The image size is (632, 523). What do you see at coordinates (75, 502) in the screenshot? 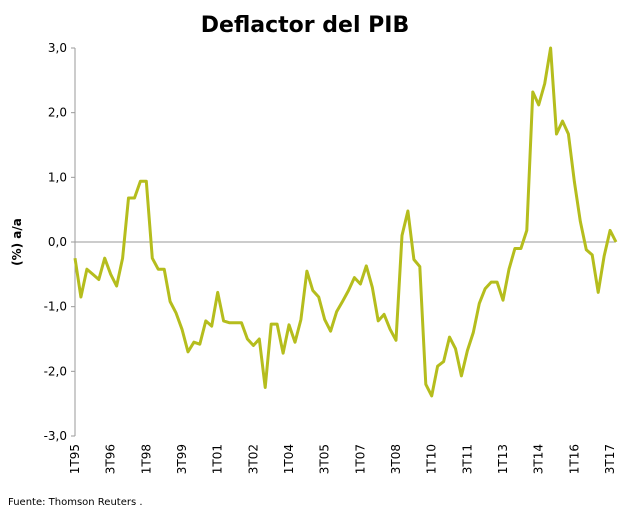
I see `source-note: Fuente: Thomson Reuters .` at bounding box center [75, 502].